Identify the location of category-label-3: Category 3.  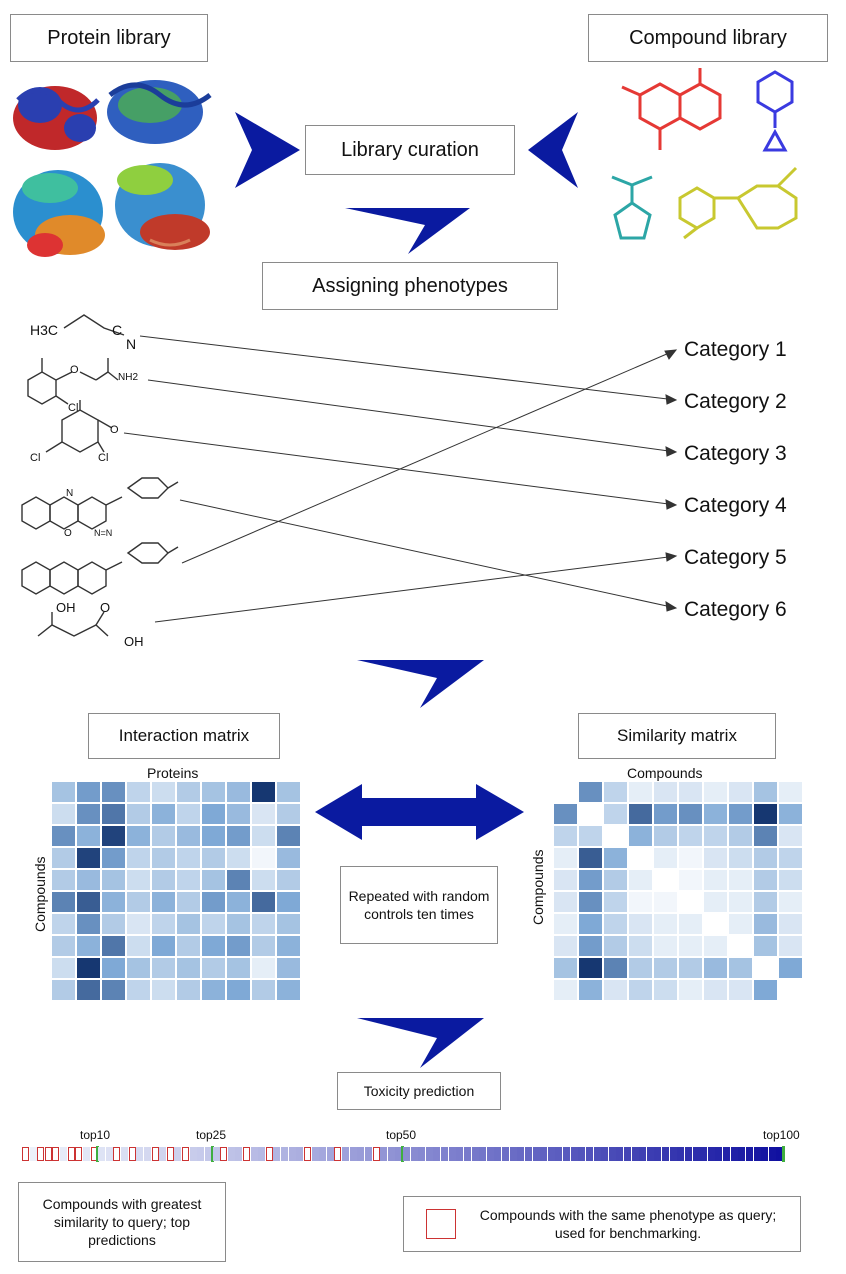
(735, 453).